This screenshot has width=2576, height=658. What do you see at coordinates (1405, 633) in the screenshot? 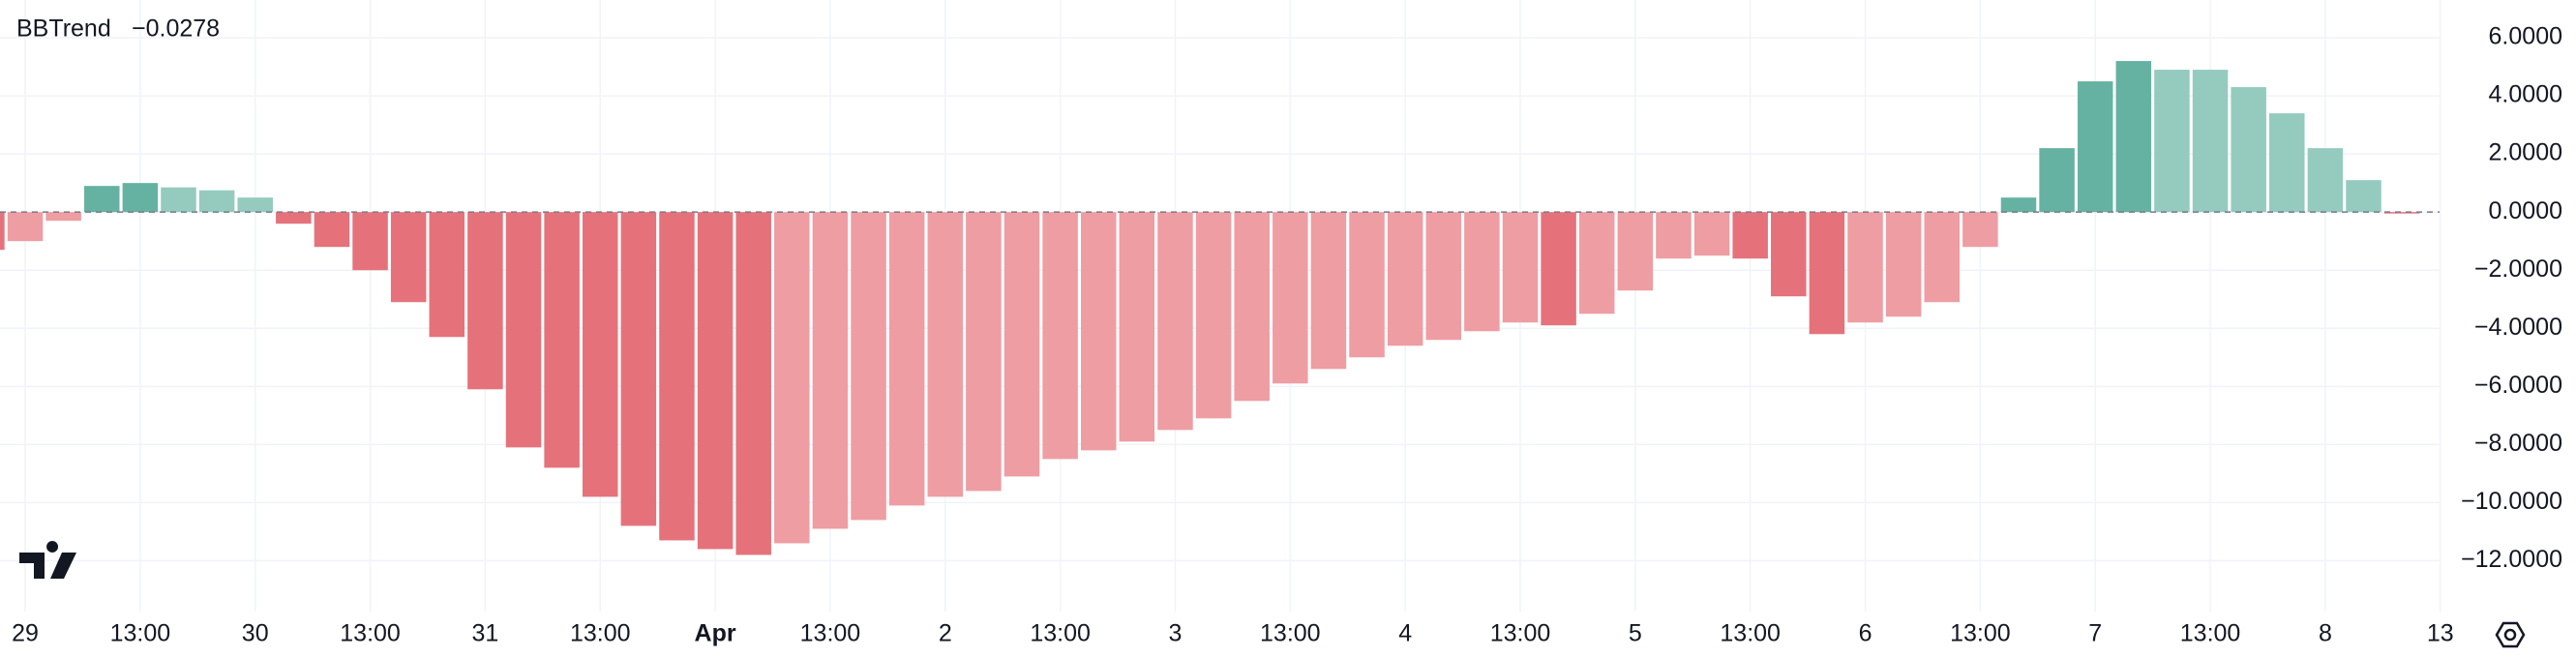
I see `x-tick-label: 4` at bounding box center [1405, 633].